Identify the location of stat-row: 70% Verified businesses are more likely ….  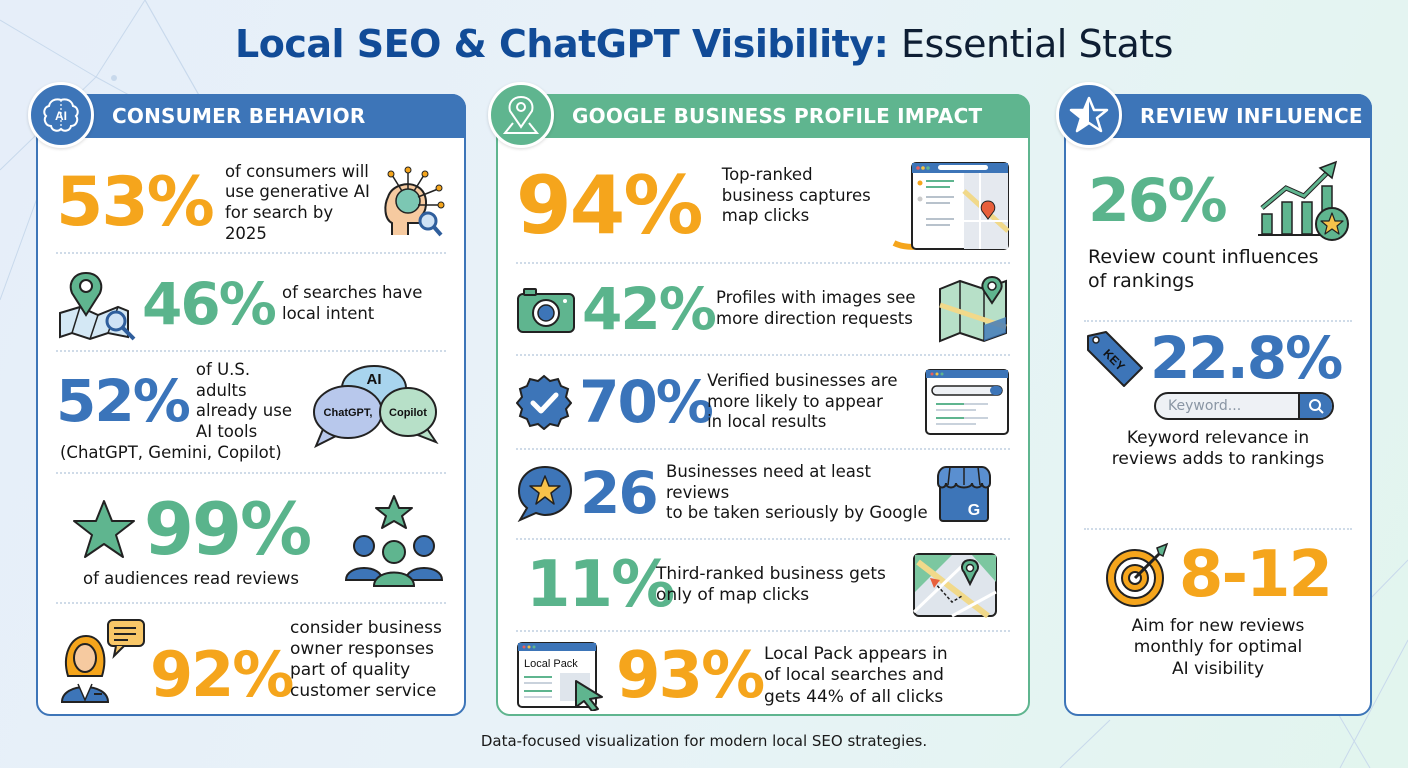
(763, 402).